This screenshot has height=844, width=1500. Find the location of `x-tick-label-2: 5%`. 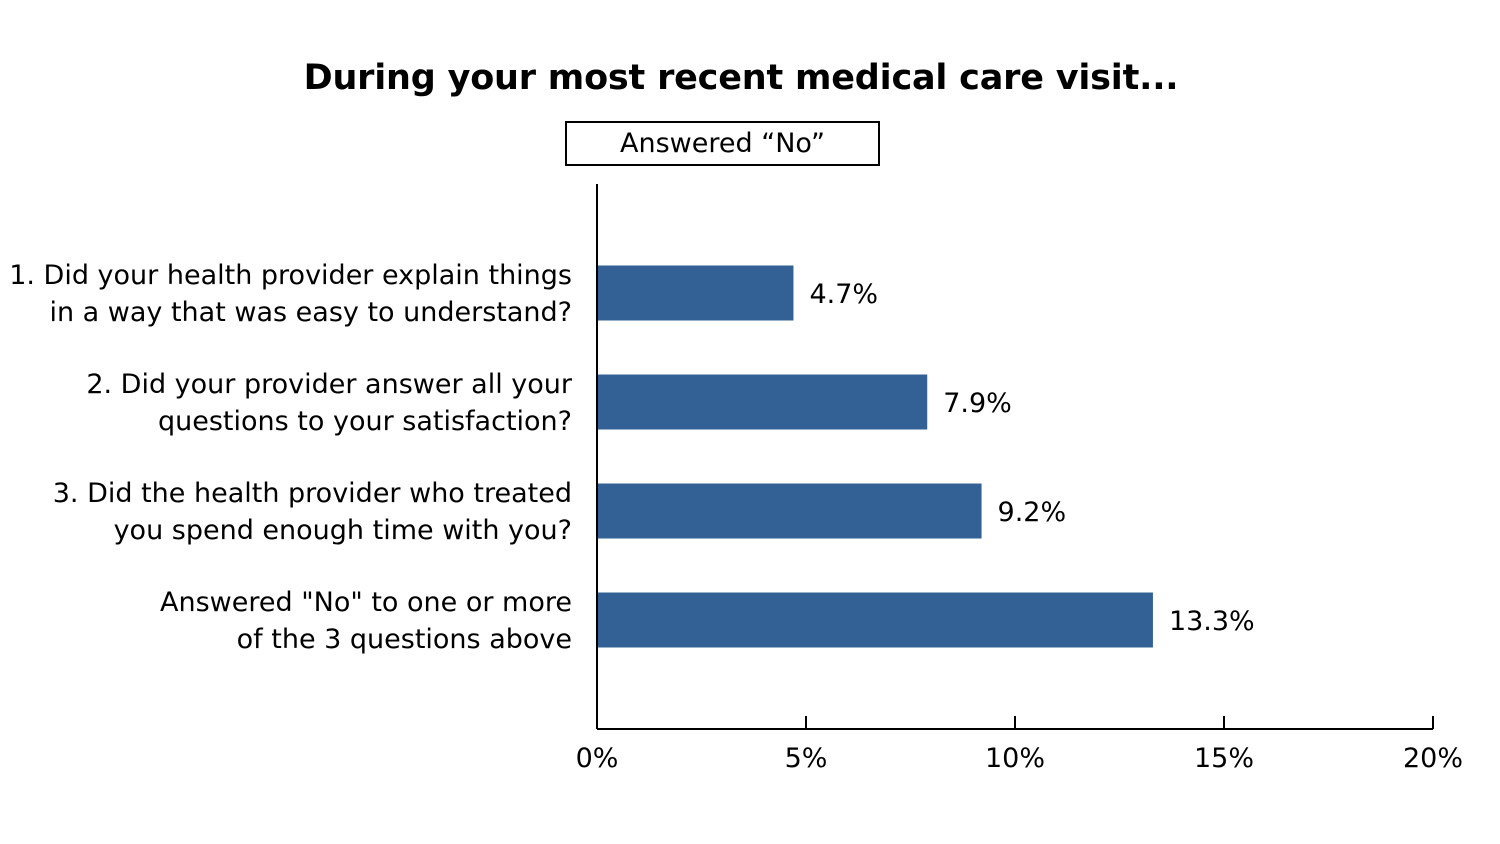

x-tick-label-2: 5% is located at coordinates (806, 758).